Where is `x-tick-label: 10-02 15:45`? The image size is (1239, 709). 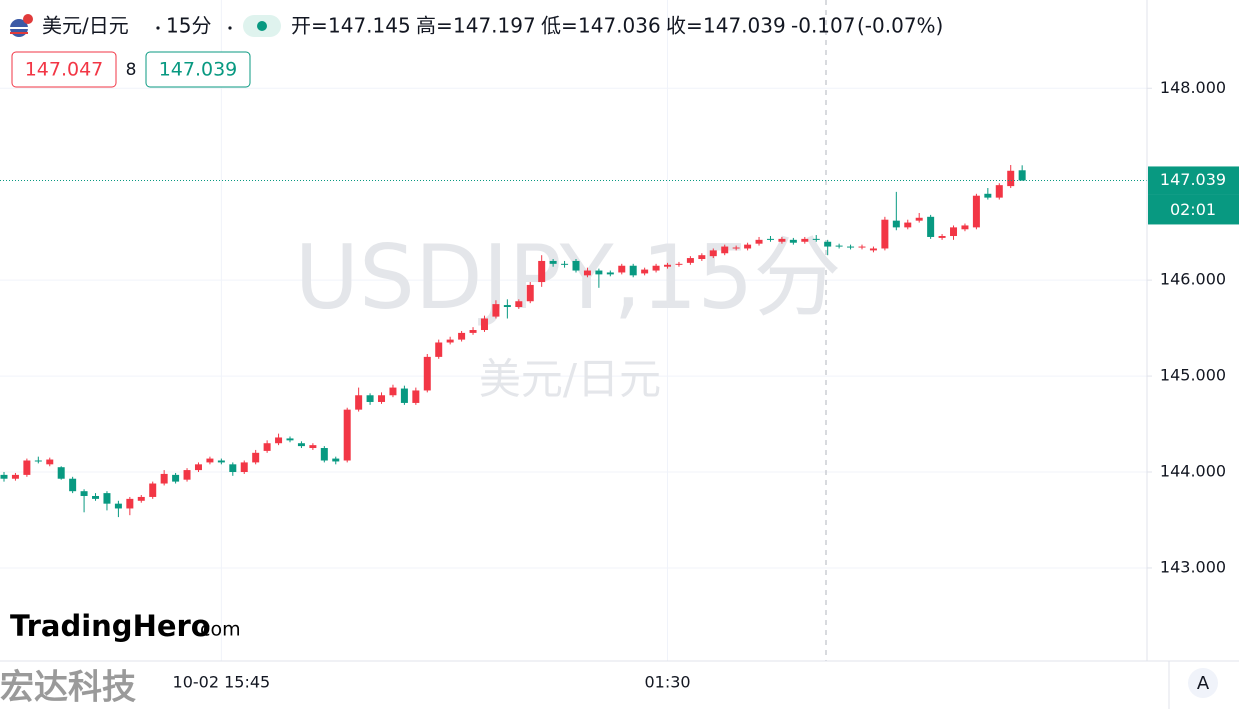
x-tick-label: 10-02 15:45 is located at coordinates (222, 682).